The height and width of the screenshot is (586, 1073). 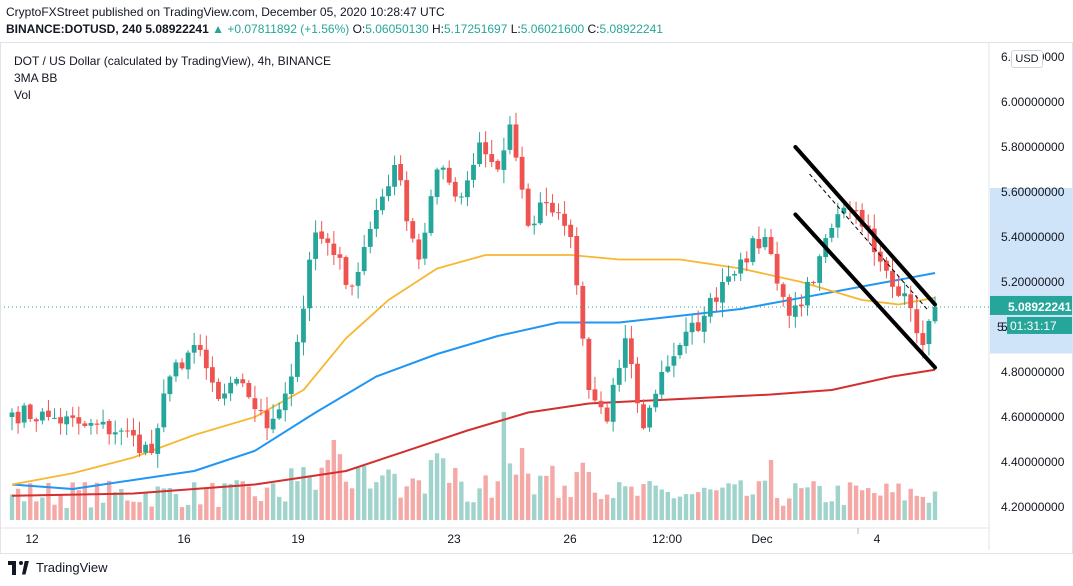 What do you see at coordinates (1002, 327) in the screenshot?
I see `price-tag-partial-label: 5.` at bounding box center [1002, 327].